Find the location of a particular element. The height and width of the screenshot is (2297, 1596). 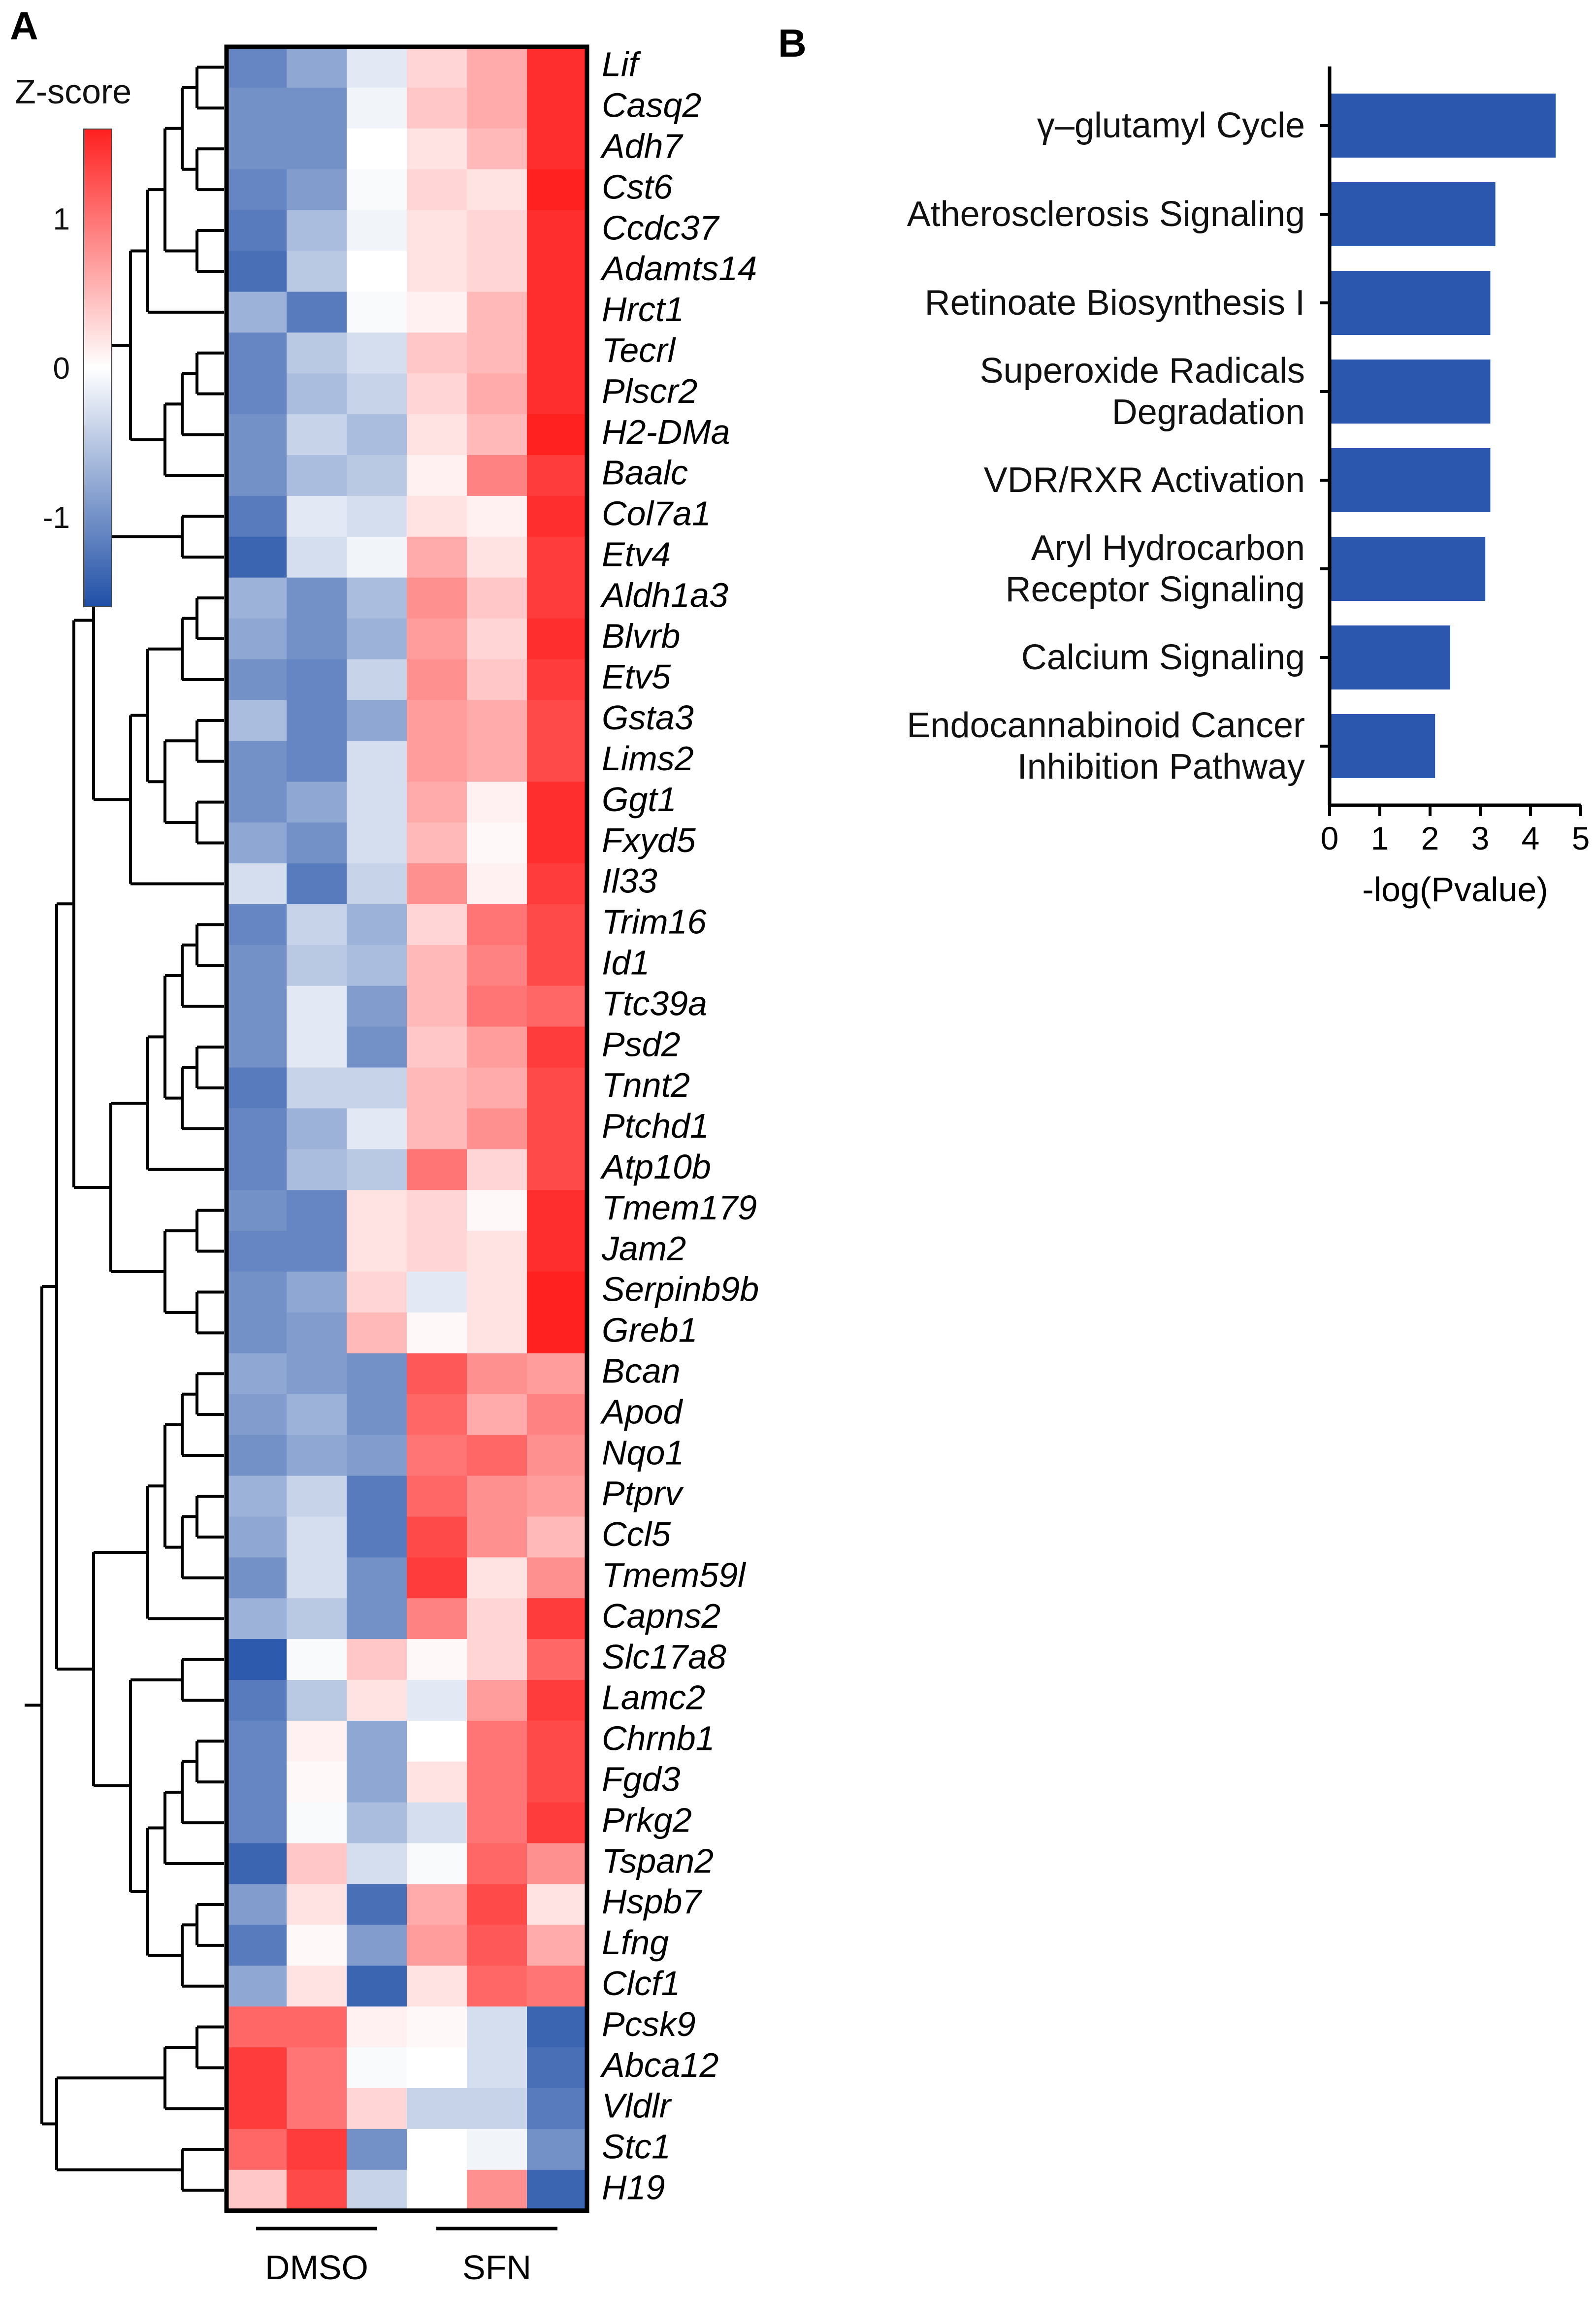

gene-label: Tspan2 is located at coordinates (658, 1860).